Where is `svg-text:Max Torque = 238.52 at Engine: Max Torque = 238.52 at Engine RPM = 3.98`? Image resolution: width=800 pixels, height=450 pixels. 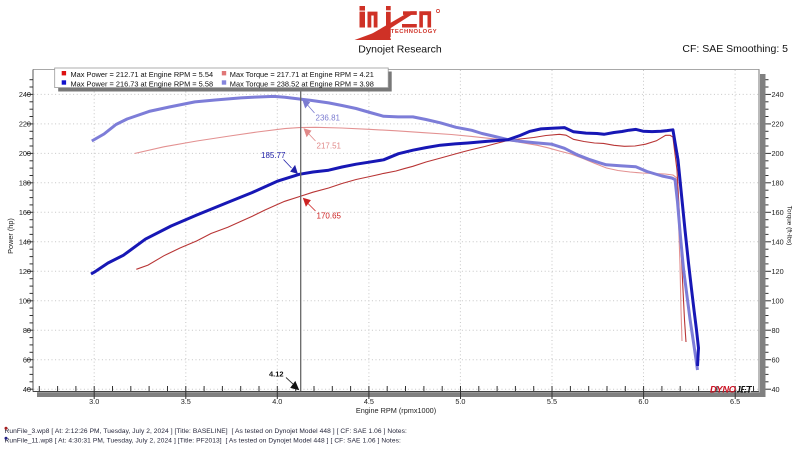
svg-text:Max Torque = 238.52 at Engine: Max Torque = 238.52 at Engine RPM = 3.98 is located at coordinates (302, 83).